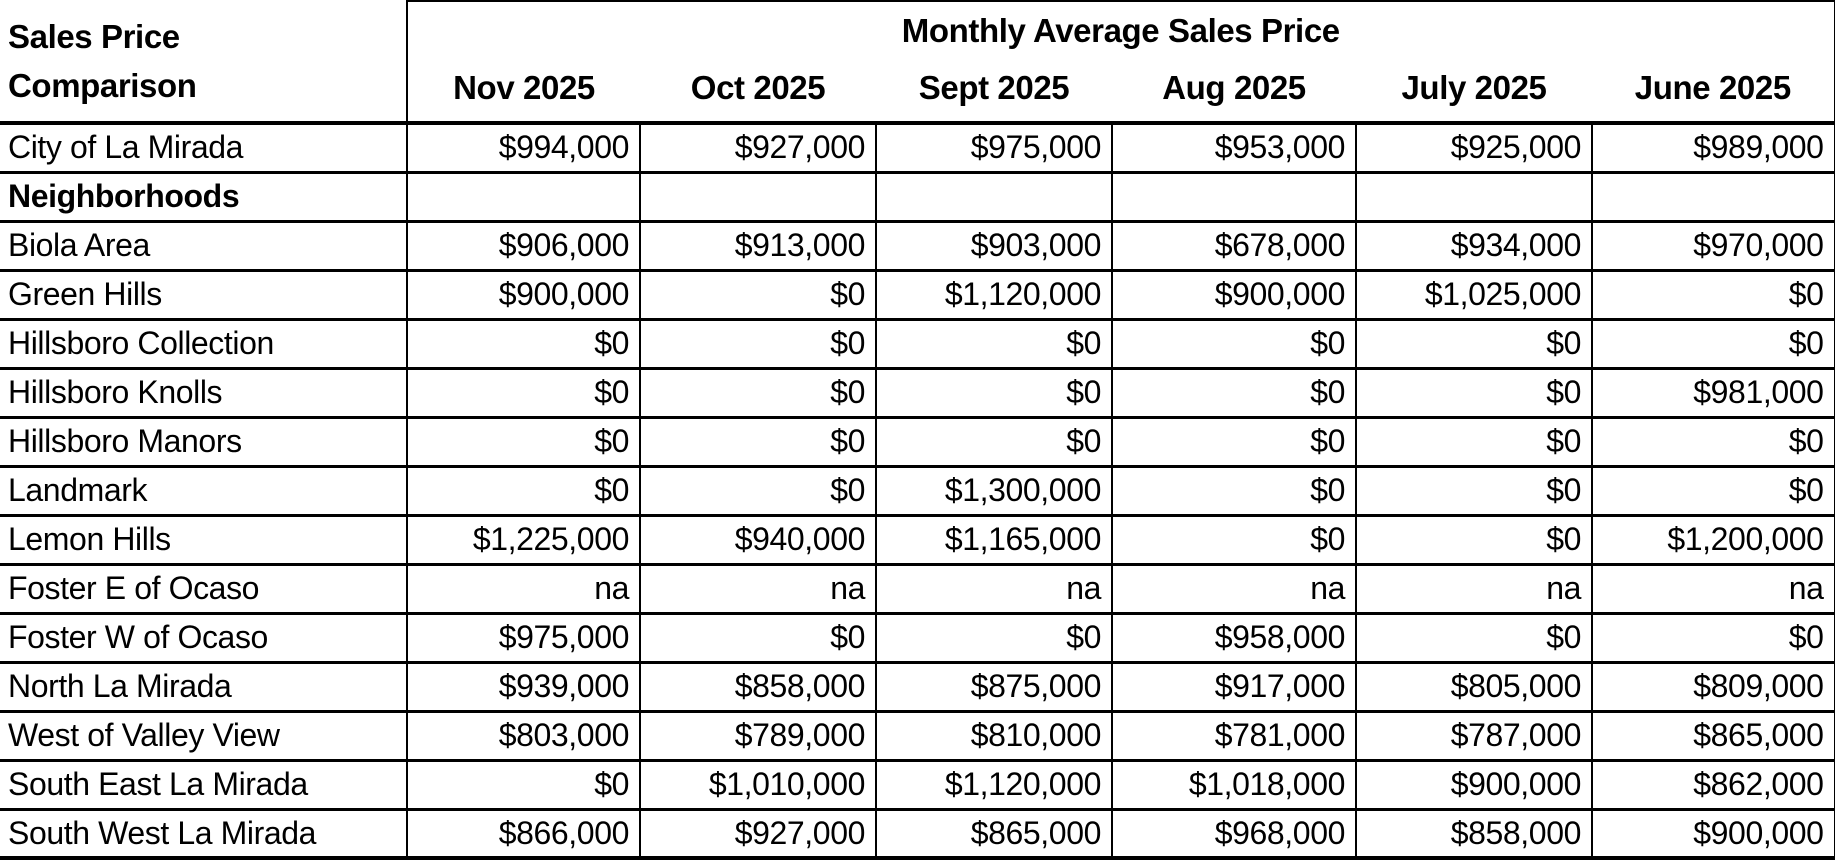 The height and width of the screenshot is (860, 1835). What do you see at coordinates (758, 245) in the screenshot?
I see `price-cell: $913,000` at bounding box center [758, 245].